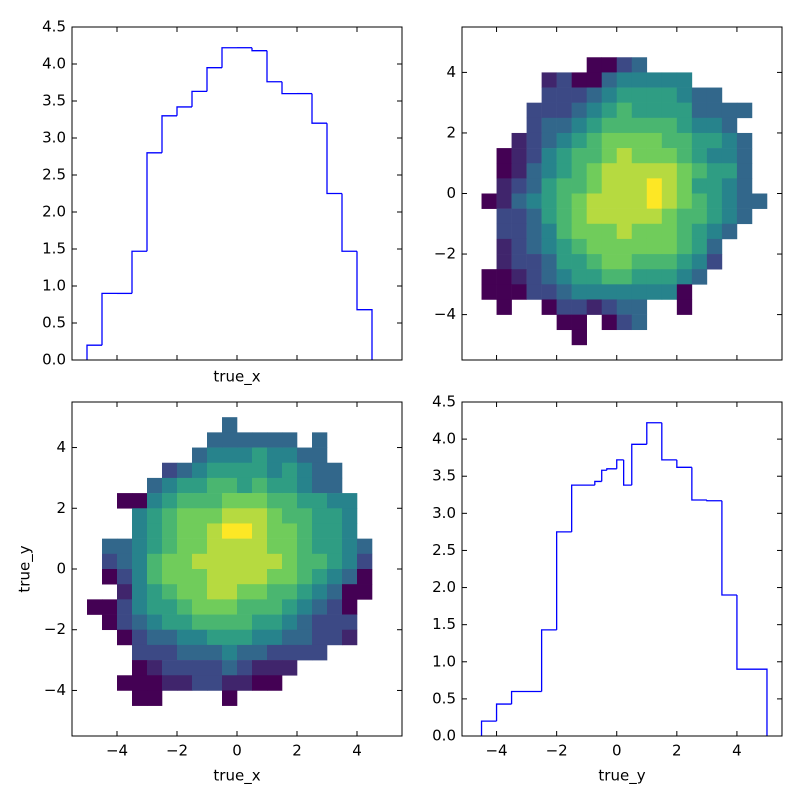  Describe the element at coordinates (274, 66) in the screenshot. I see `histogram-step` at that location.